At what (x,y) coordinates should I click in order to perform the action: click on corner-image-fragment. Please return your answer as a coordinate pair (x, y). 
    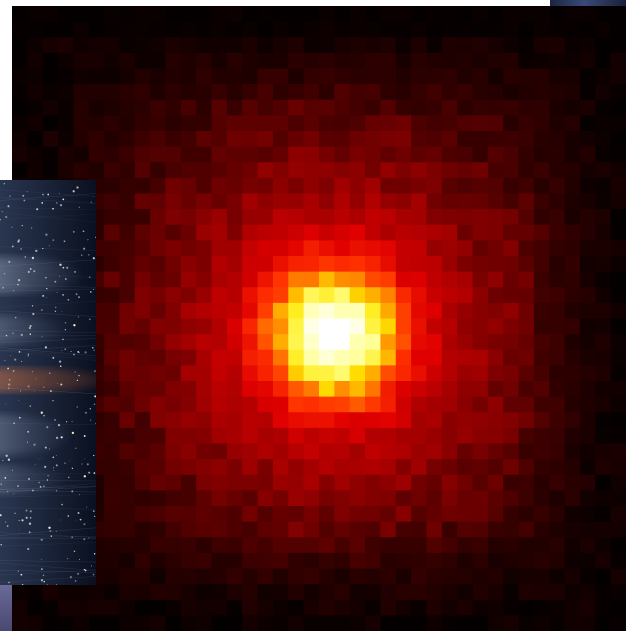
    Looking at the image, I should click on (588, 3).